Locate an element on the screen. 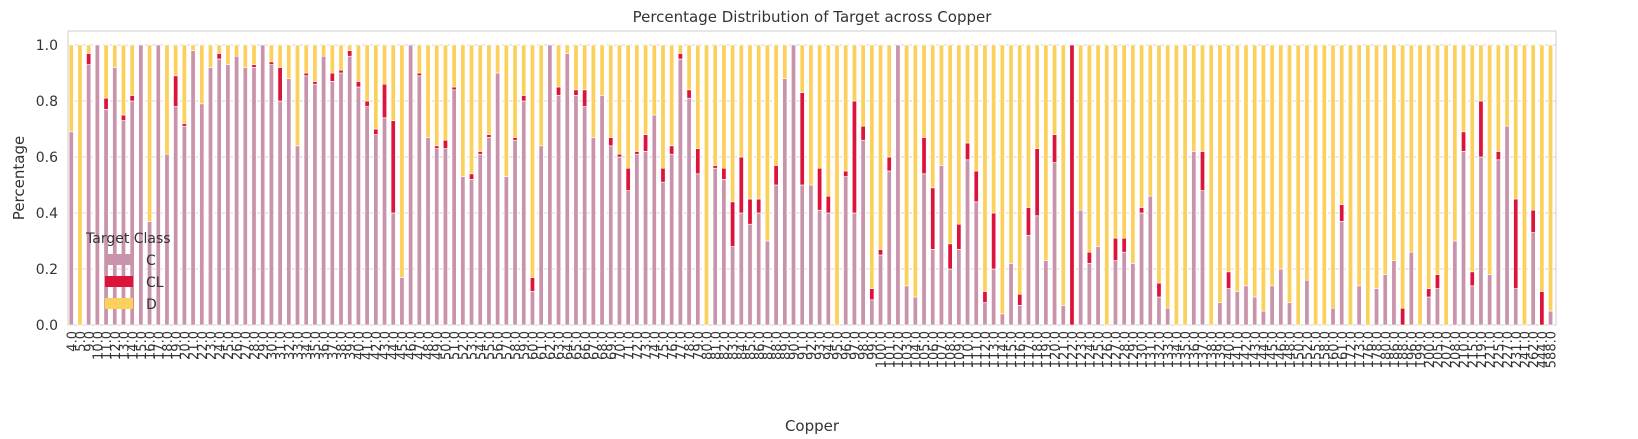 The width and height of the screenshot is (1638, 439). x-tick-label: 5.0 is located at coordinates (81, 341).